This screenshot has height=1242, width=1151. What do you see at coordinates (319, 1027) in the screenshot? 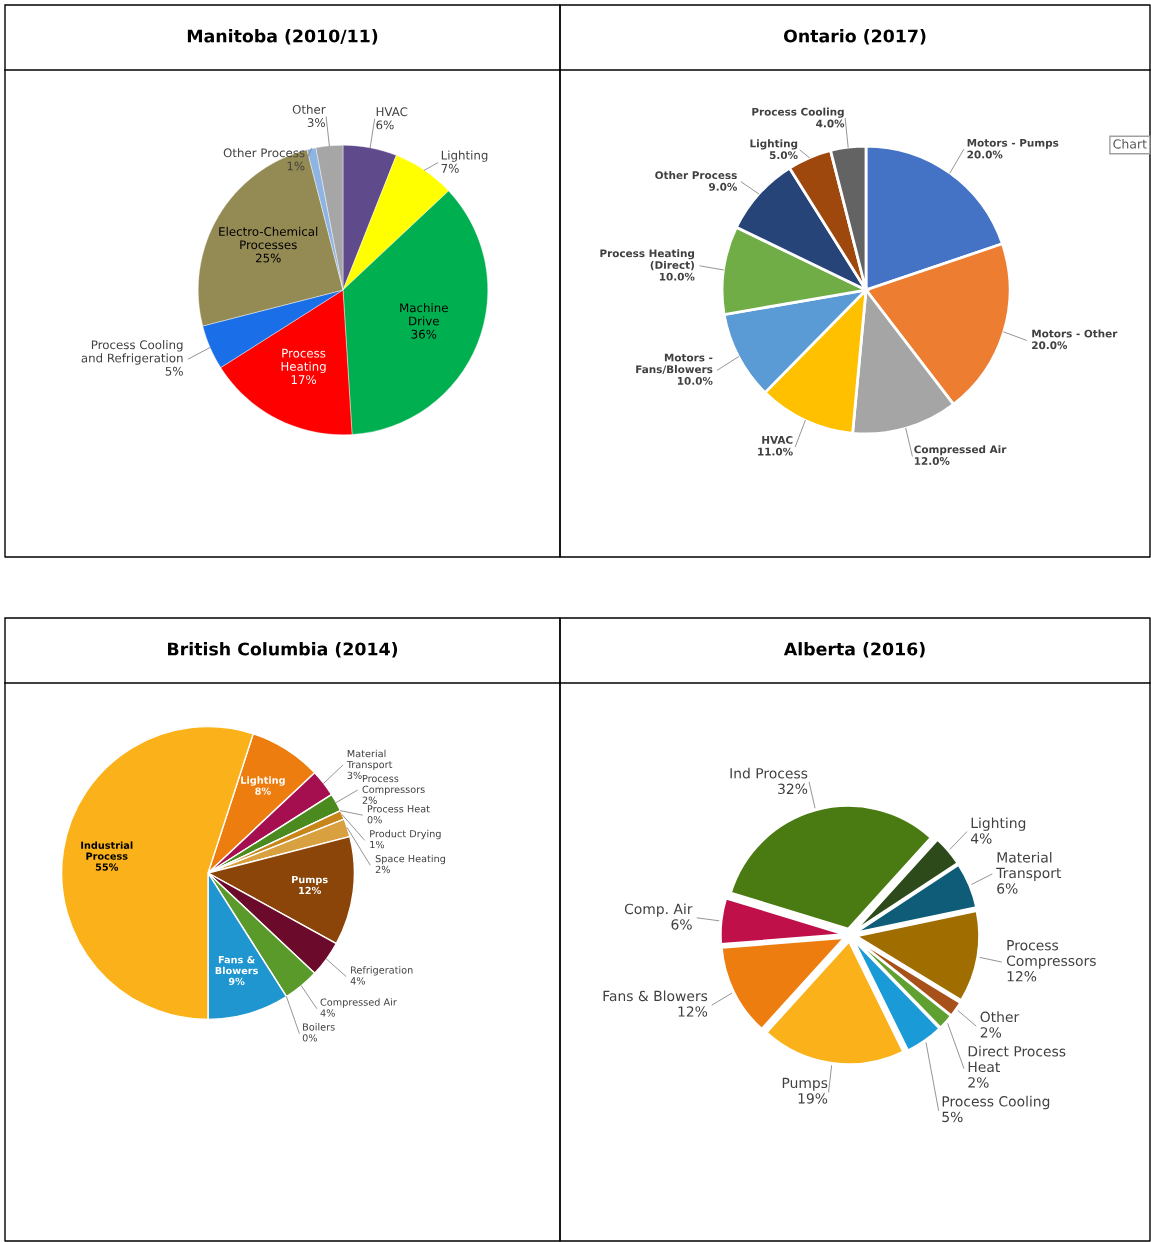
I see `category-label: Boilers` at bounding box center [319, 1027].